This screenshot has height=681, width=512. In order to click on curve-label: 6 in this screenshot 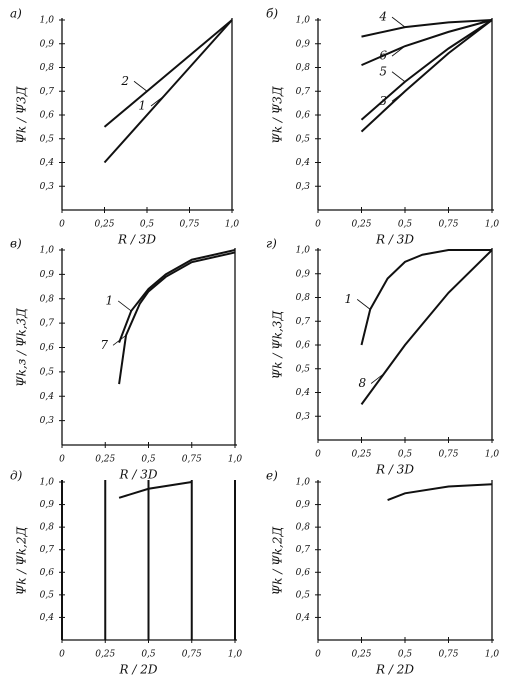, I will do `click(383, 56)`.